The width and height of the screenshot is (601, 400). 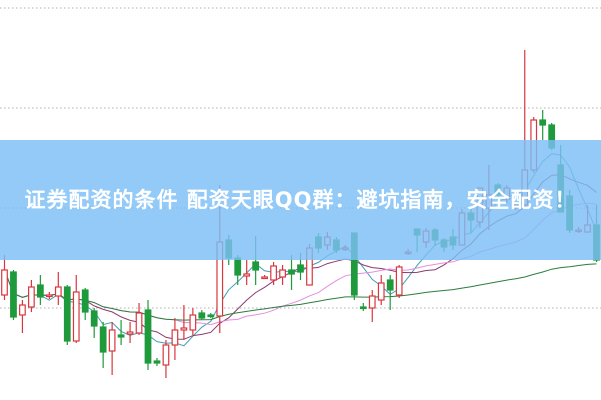 I want to click on banner-title: 证券配资的条件 配资天眼QQ群：避坑指南，安全配资！, so click(x=300, y=200).